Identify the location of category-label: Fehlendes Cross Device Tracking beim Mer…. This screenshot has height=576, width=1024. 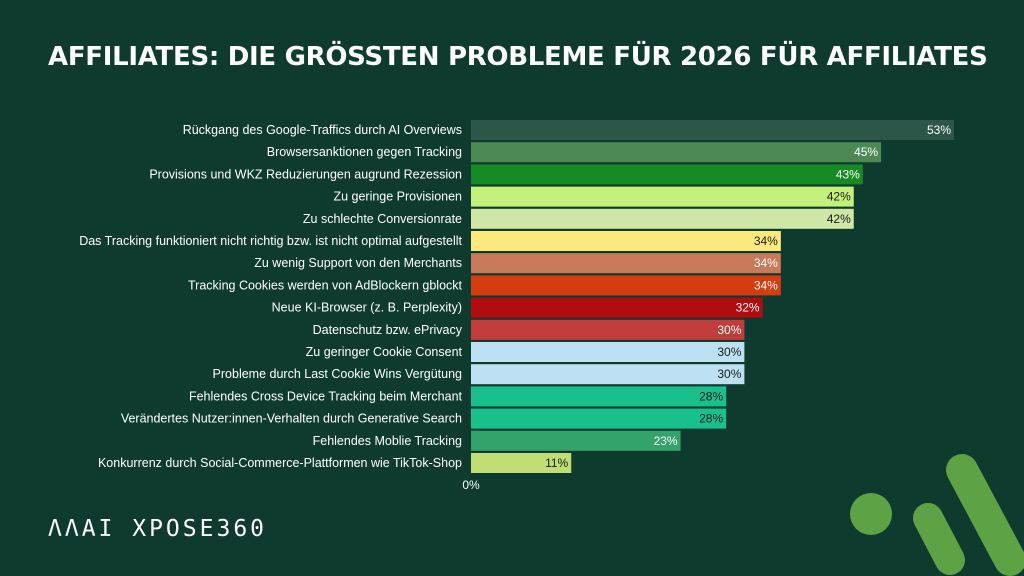
(326, 396).